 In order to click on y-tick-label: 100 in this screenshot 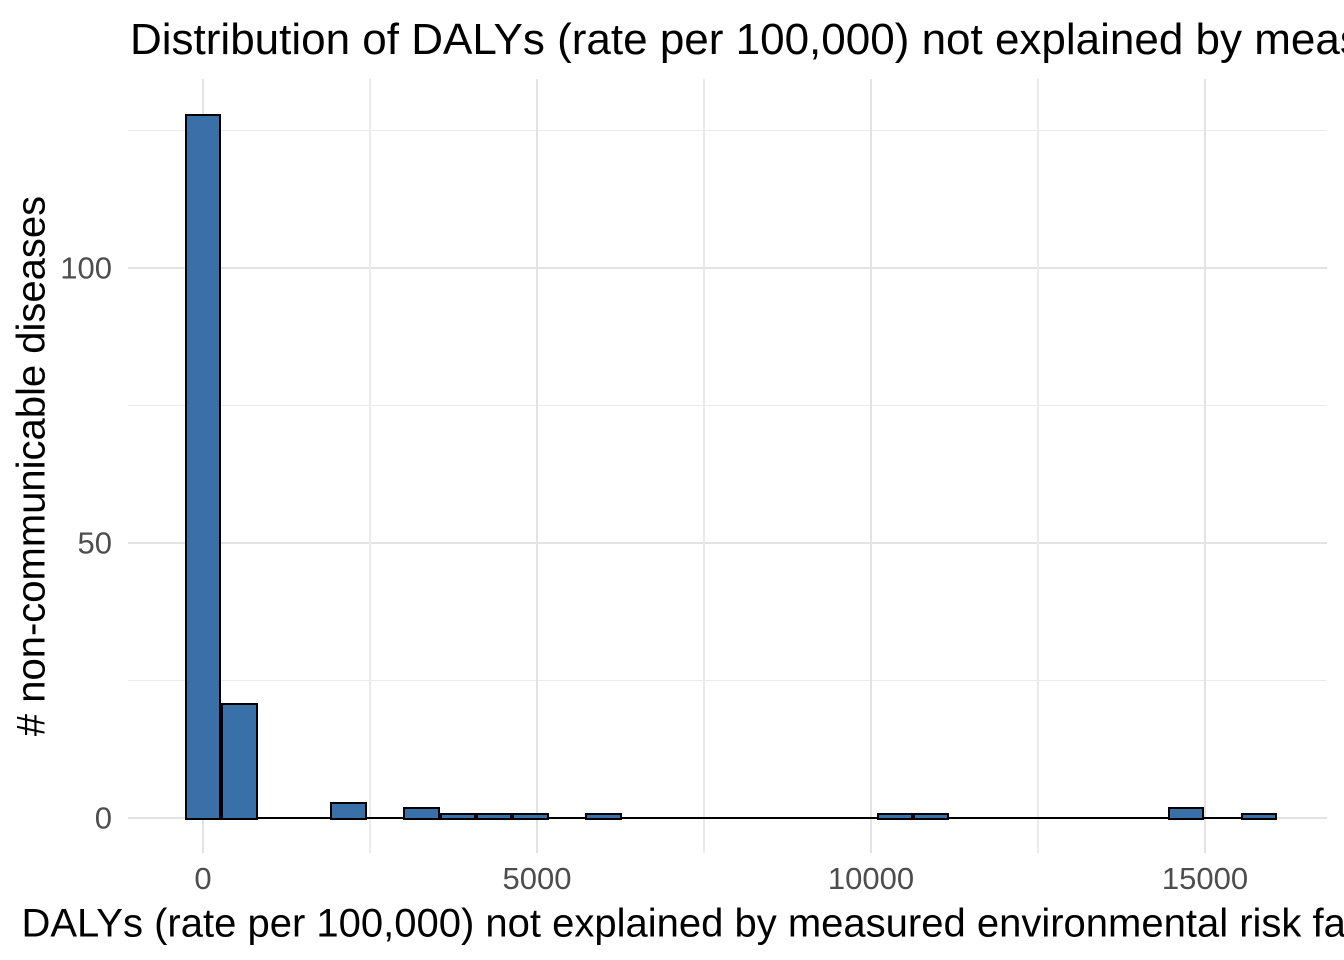, I will do `click(86, 268)`.